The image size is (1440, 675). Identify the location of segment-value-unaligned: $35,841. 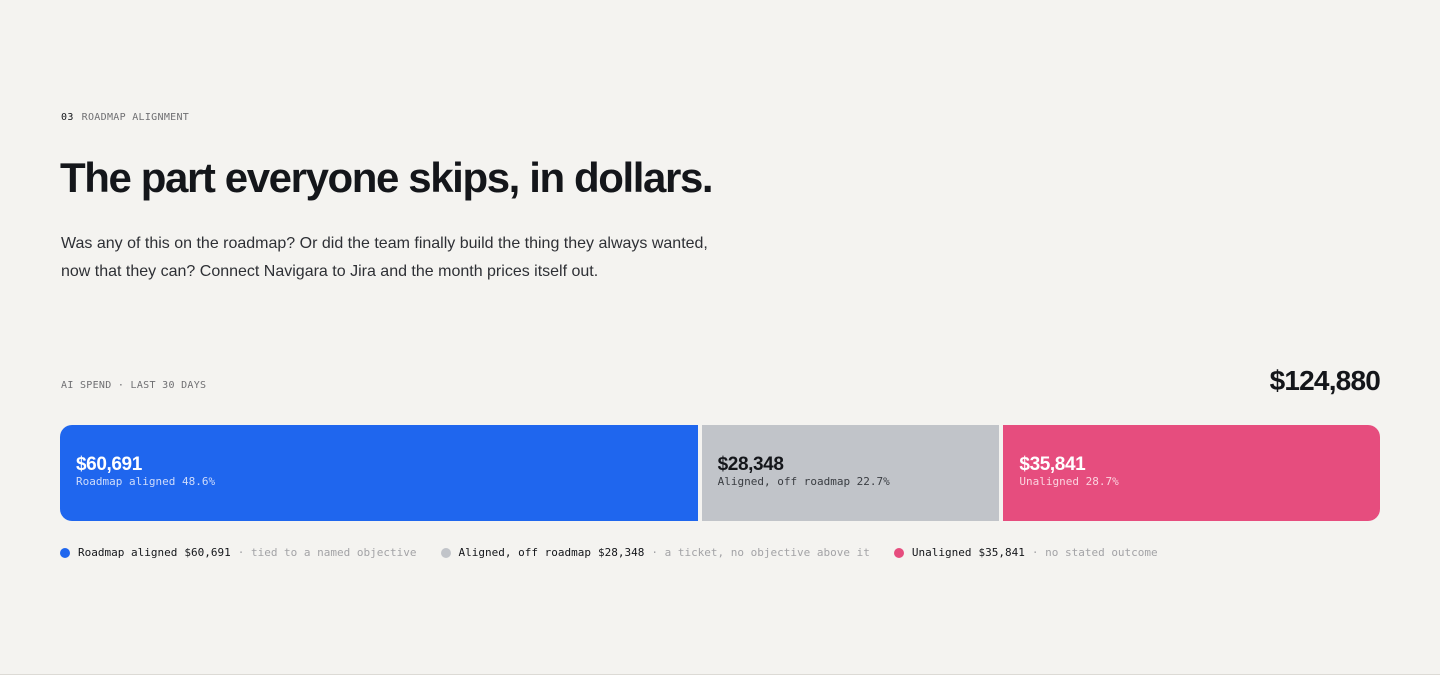
(1052, 464).